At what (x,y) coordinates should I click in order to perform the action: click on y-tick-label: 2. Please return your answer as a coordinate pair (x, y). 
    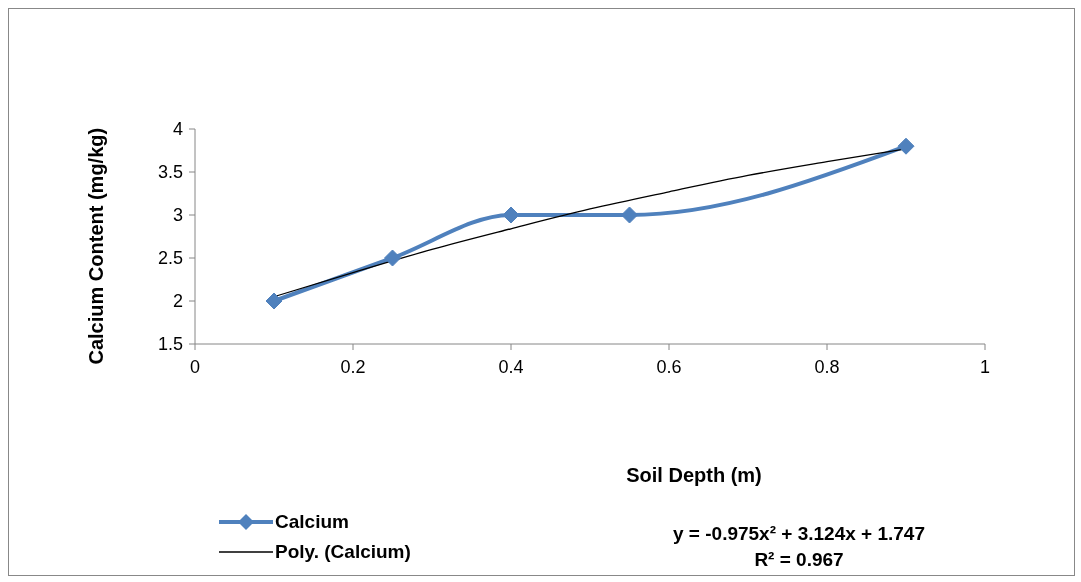
    Looking at the image, I should click on (177, 301).